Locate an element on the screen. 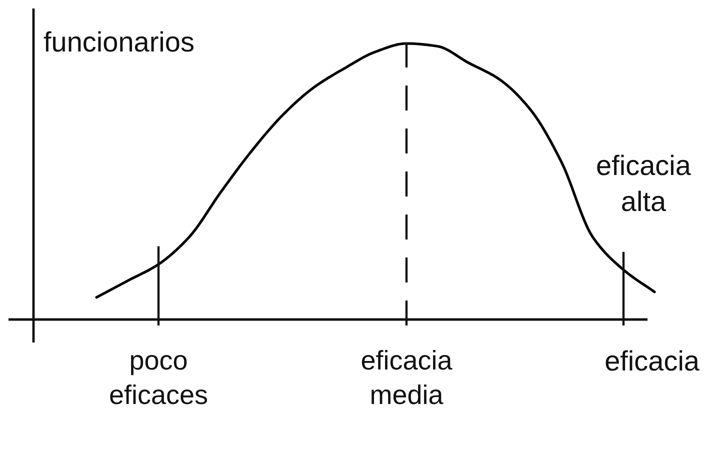 Image resolution: width=710 pixels, height=449 pixels. x-tick-label: eficacia media is located at coordinates (407, 378).